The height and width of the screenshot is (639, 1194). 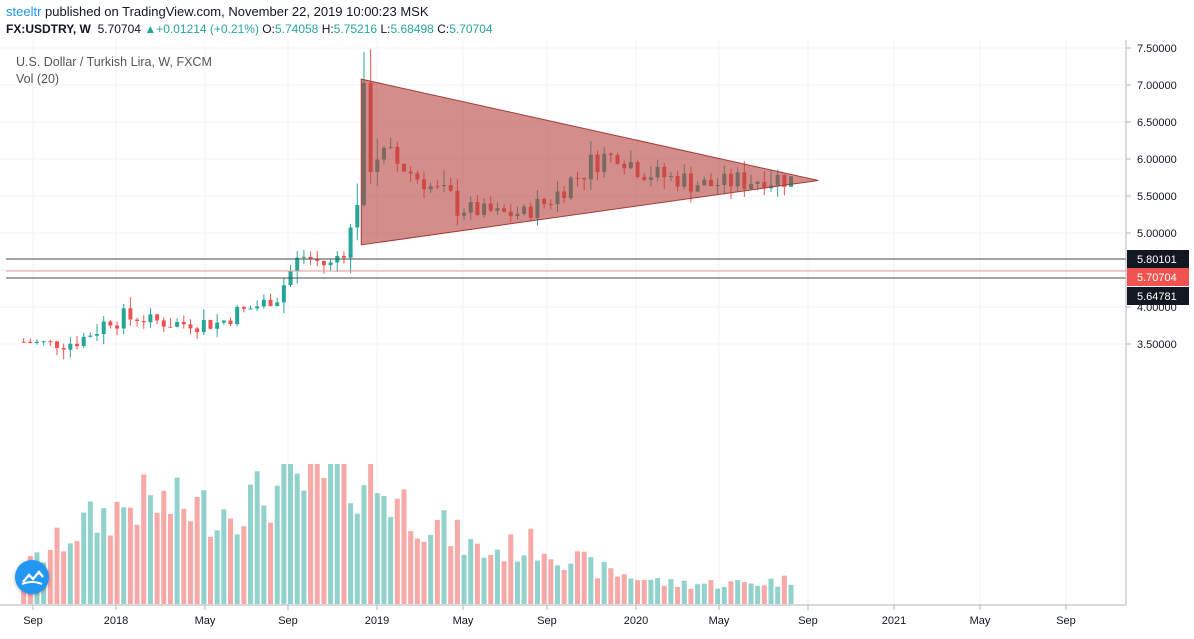 What do you see at coordinates (296, 29) in the screenshot?
I see `open-value: 5.74058` at bounding box center [296, 29].